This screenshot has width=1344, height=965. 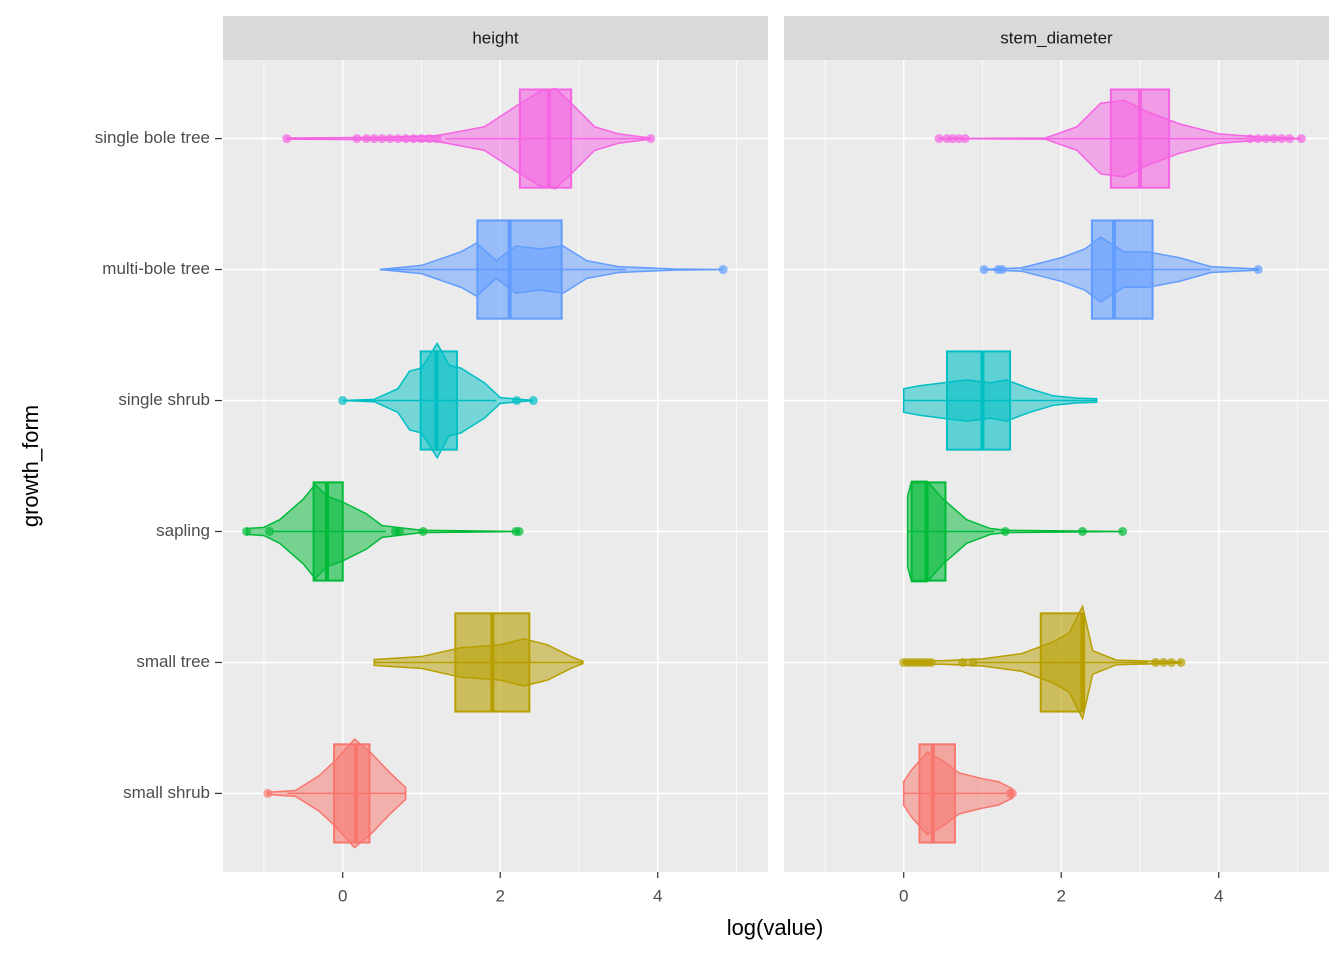 What do you see at coordinates (156, 268) in the screenshot?
I see `y-tick-label: multi-bole tree` at bounding box center [156, 268].